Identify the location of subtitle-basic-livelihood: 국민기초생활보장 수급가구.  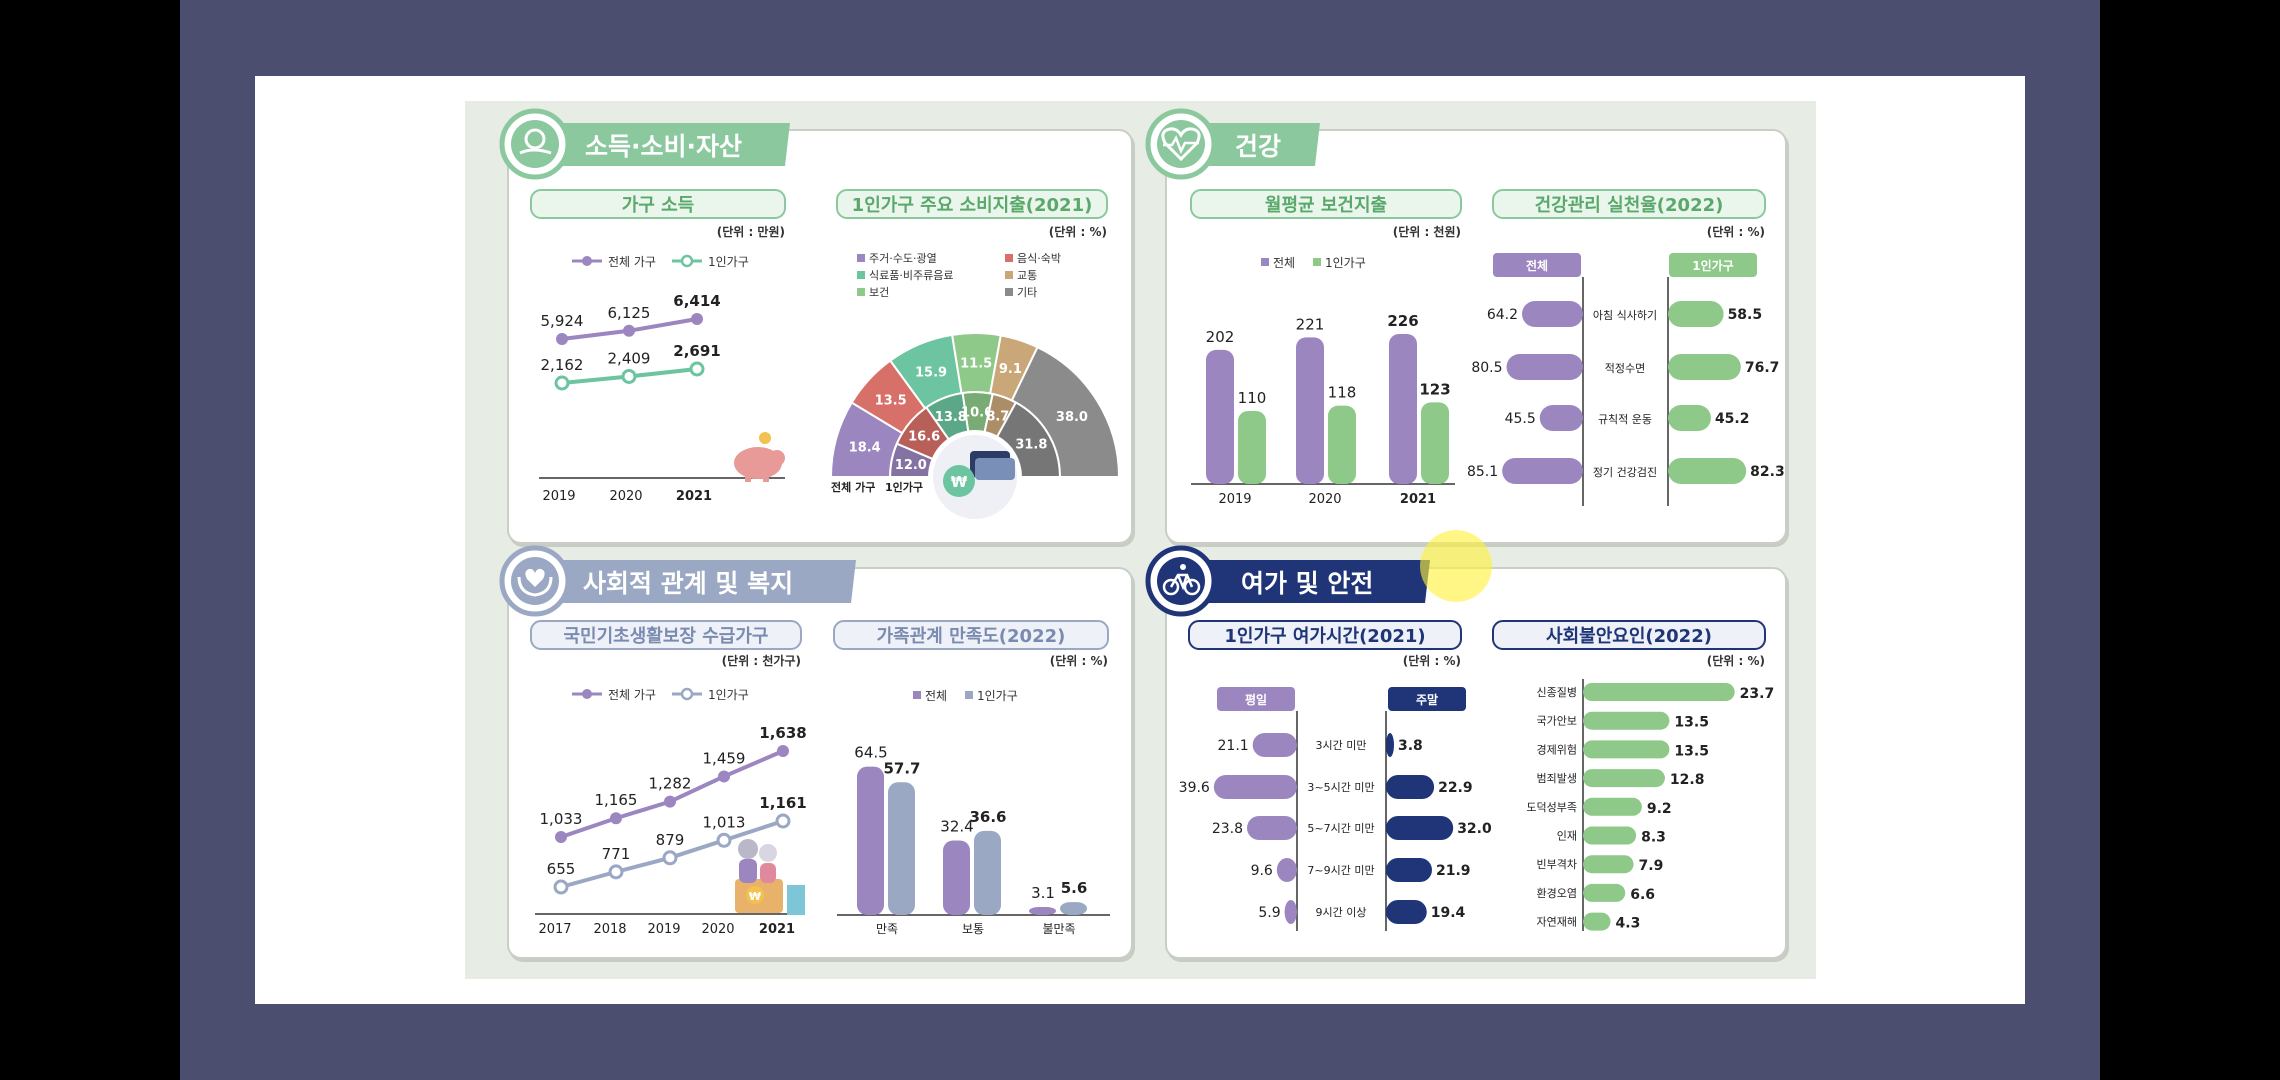
(666, 635).